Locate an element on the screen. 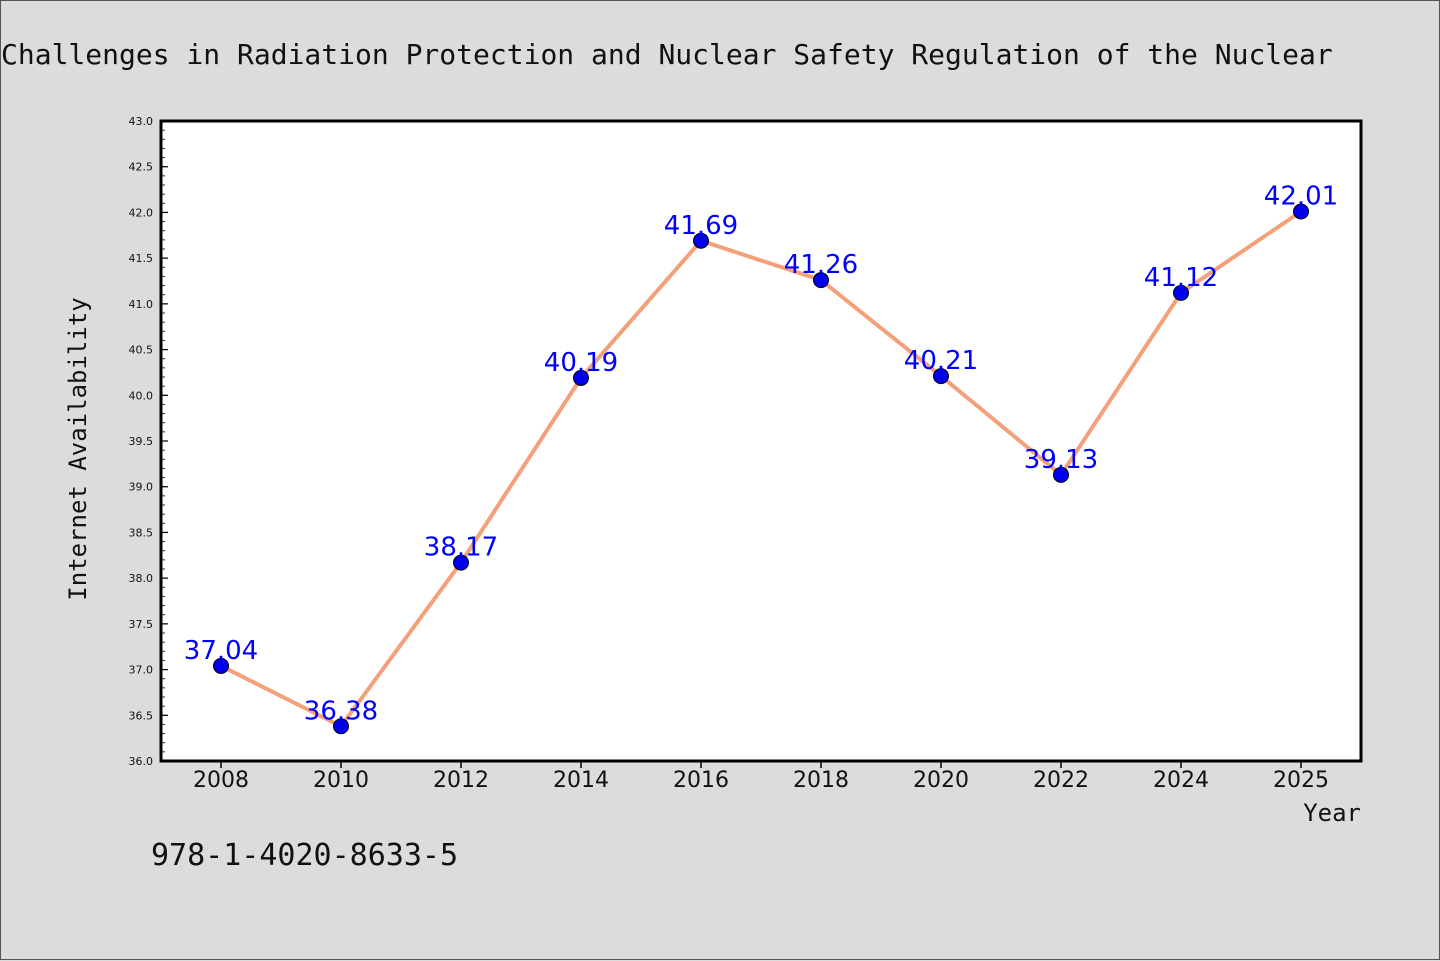 The height and width of the screenshot is (961, 1440). y-tick-label: 42.5 is located at coordinates (141, 167).